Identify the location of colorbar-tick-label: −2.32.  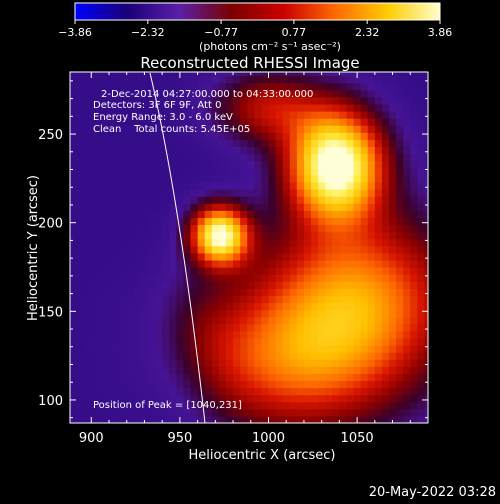
(148, 32).